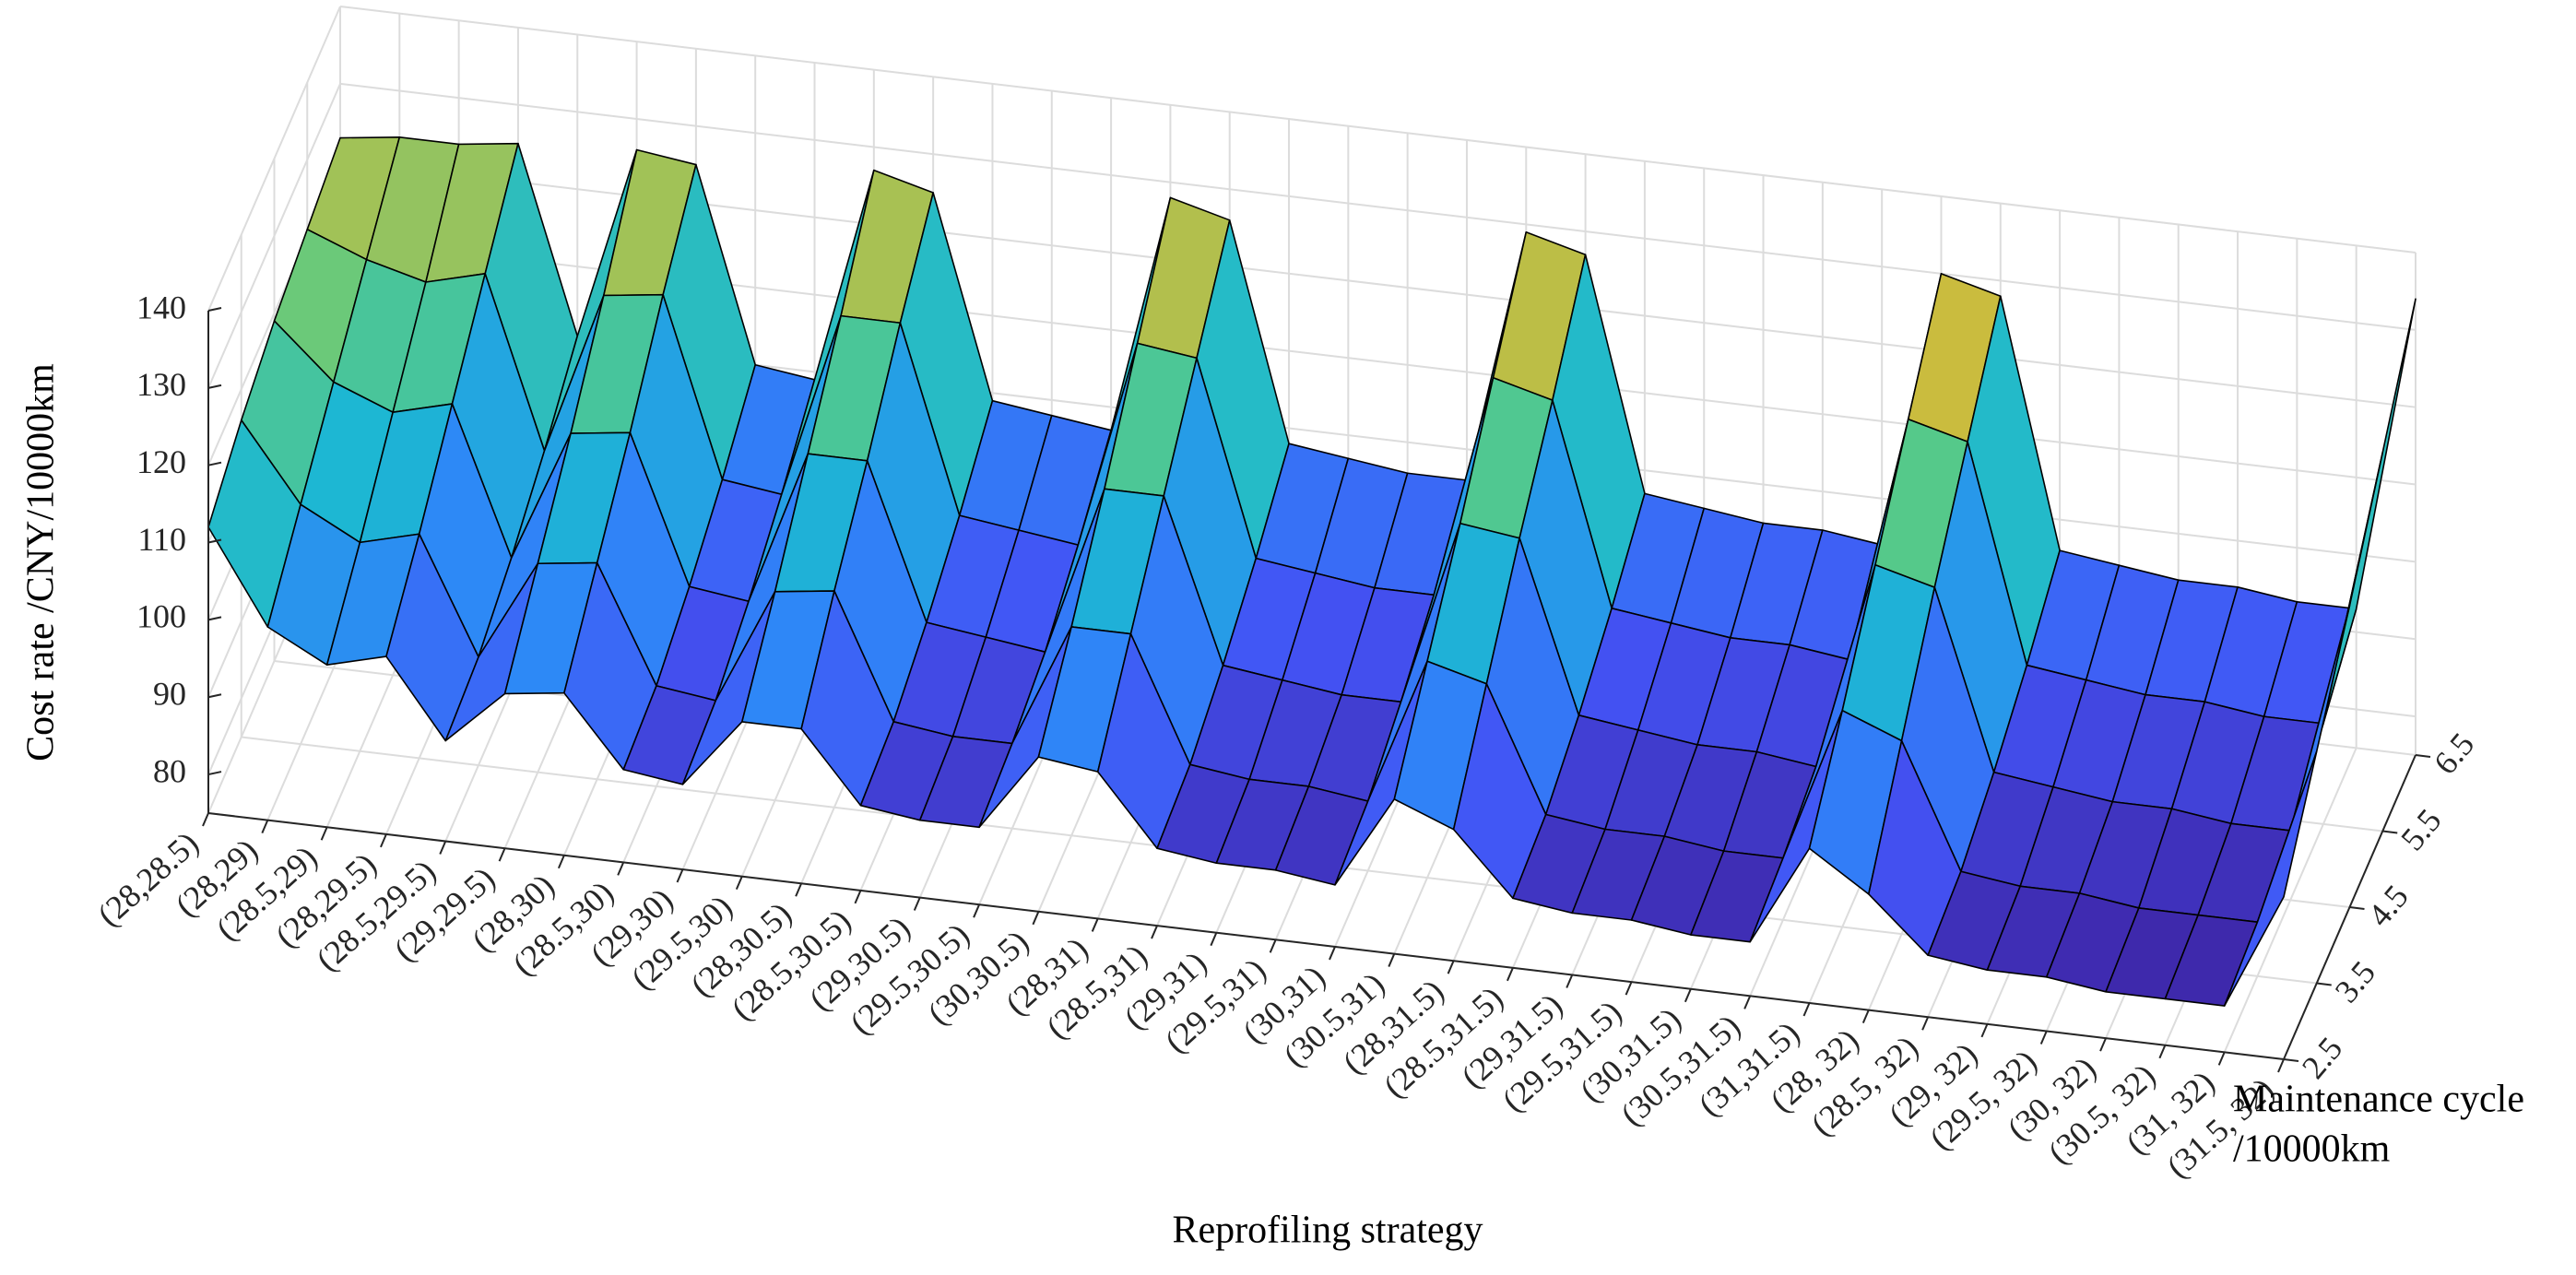 The image size is (2576, 1275). Describe the element at coordinates (2388, 906) in the screenshot. I see `y-tick-label: 4.5` at that location.